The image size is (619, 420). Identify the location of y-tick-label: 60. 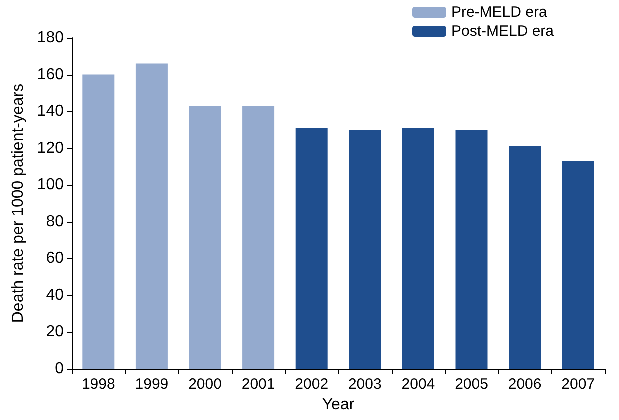
(55, 259).